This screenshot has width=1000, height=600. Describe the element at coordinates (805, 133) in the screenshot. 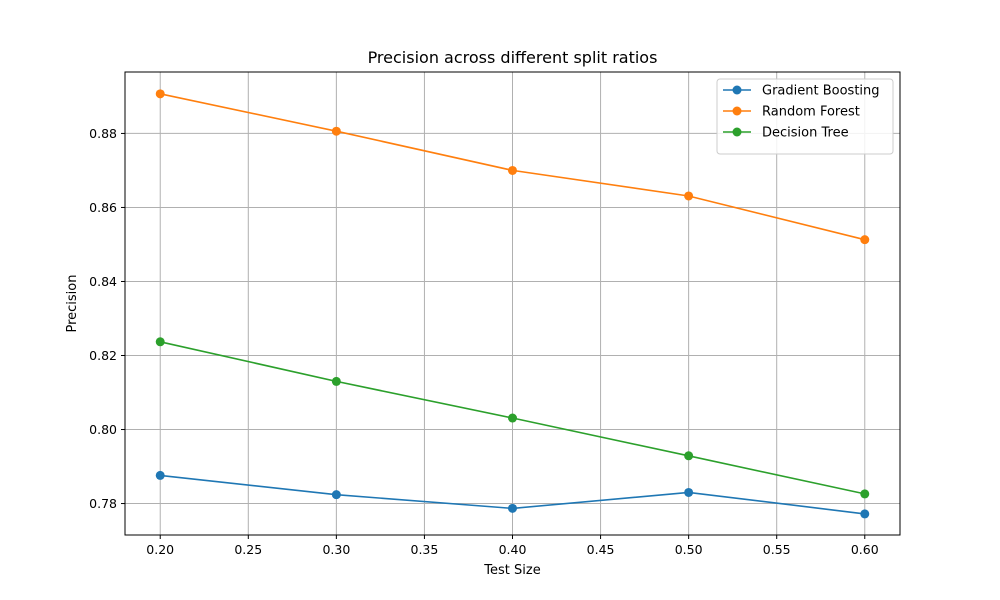

I see `legend-label-decision-tree: Decision Tree` at that location.